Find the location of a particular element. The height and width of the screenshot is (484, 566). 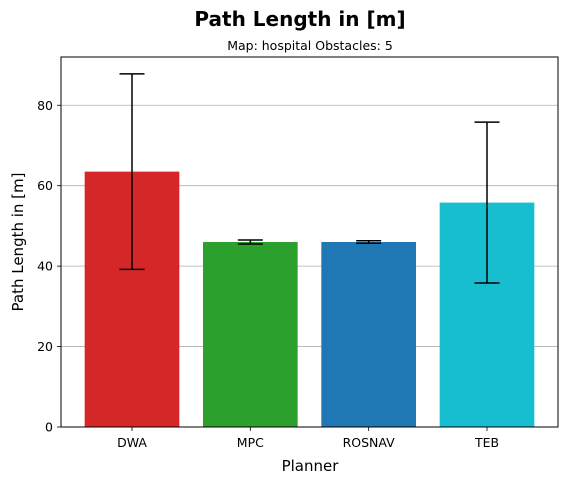

chart-subtitle: Map: hospital Obstacles: 5 is located at coordinates (310, 45).